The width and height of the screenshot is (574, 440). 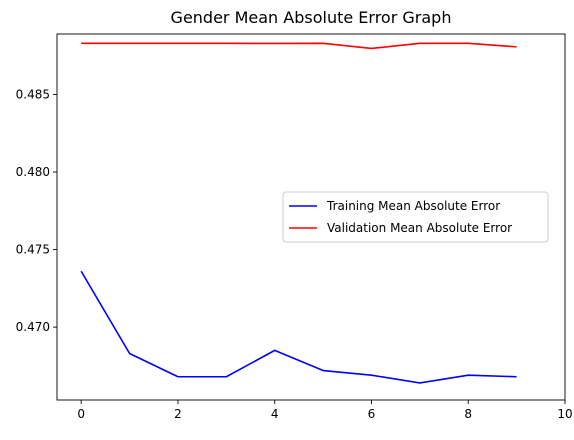 What do you see at coordinates (33, 250) in the screenshot?
I see `y-tick-label: 0.475` at bounding box center [33, 250].